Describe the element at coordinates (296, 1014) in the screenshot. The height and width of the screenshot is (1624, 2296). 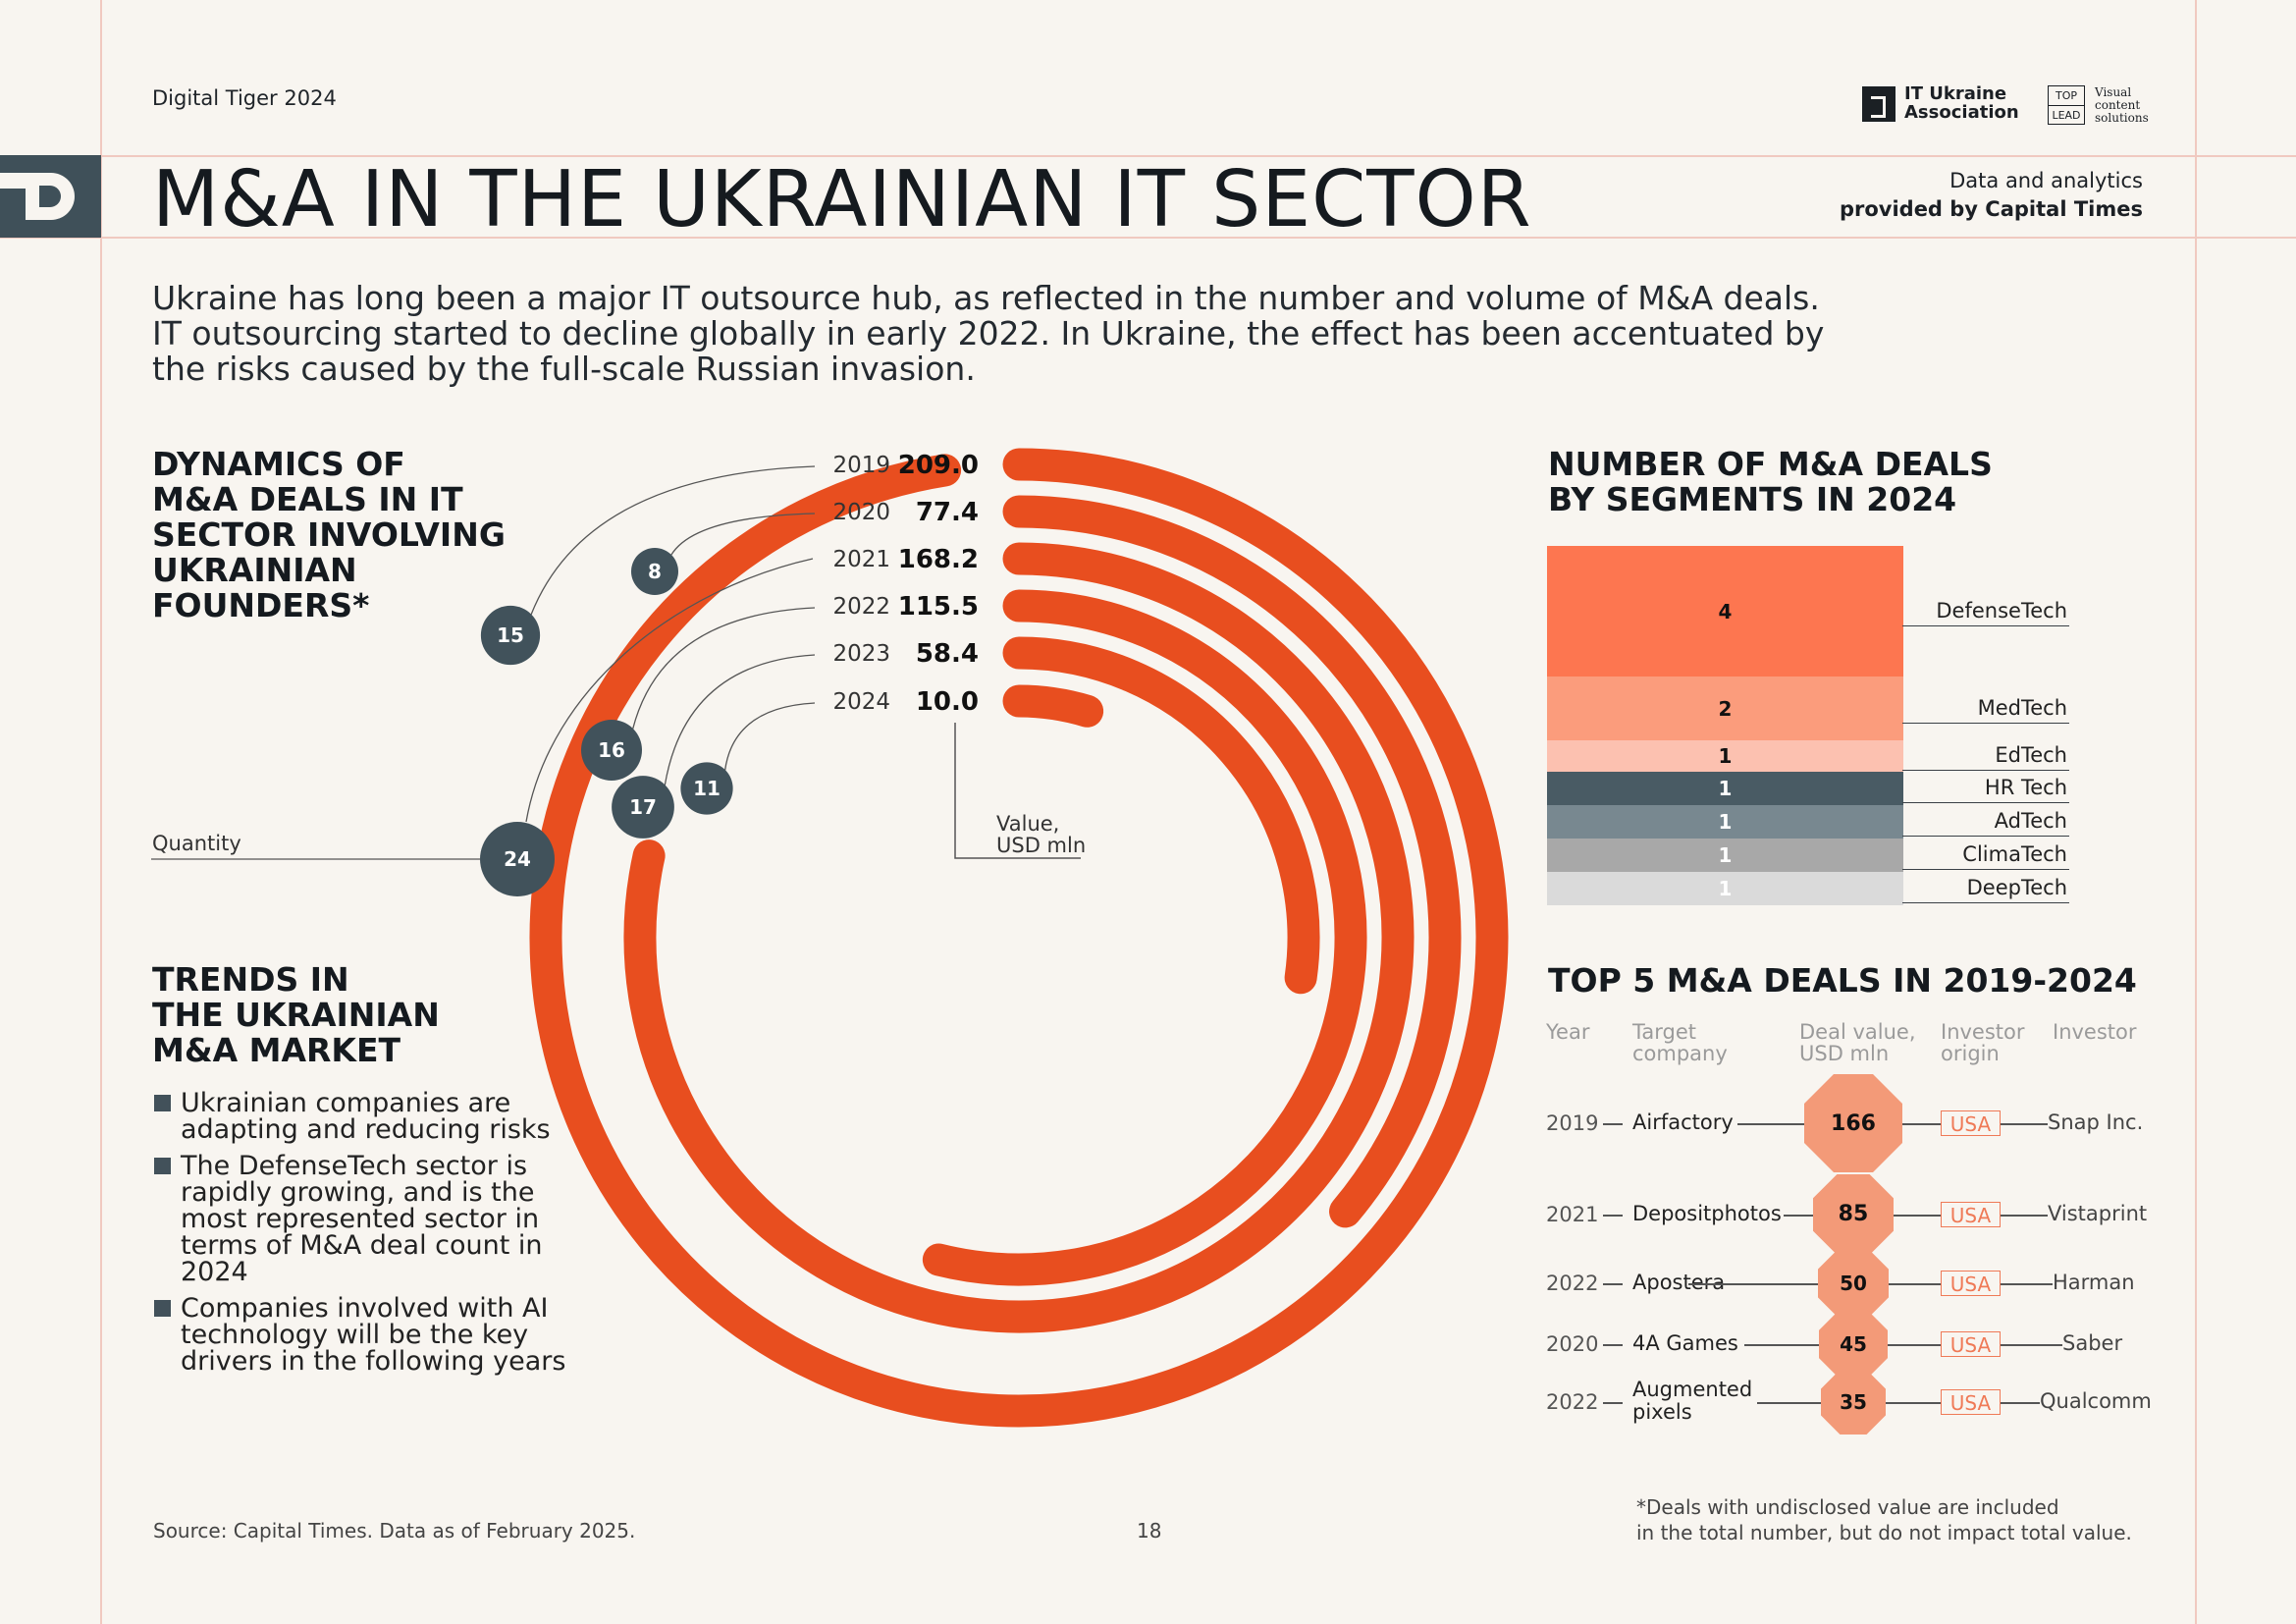
I see `trends-heading: TRENDS IN THE UKRAINIAN M&A MARKET` at that location.